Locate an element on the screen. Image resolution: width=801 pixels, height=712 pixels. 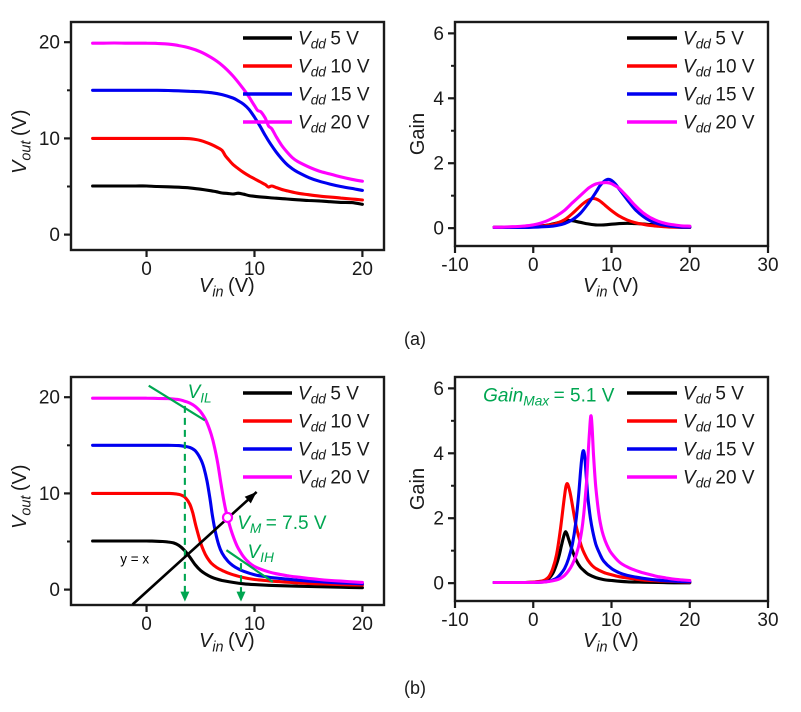
y-equals-x-line is located at coordinates (194, 548).